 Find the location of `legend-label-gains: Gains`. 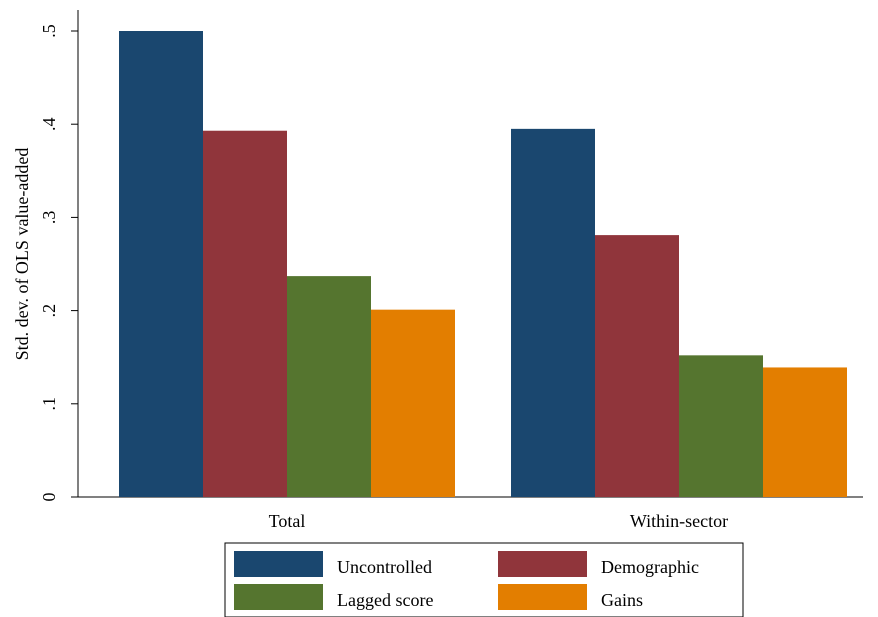

legend-label-gains: Gains is located at coordinates (622, 600).